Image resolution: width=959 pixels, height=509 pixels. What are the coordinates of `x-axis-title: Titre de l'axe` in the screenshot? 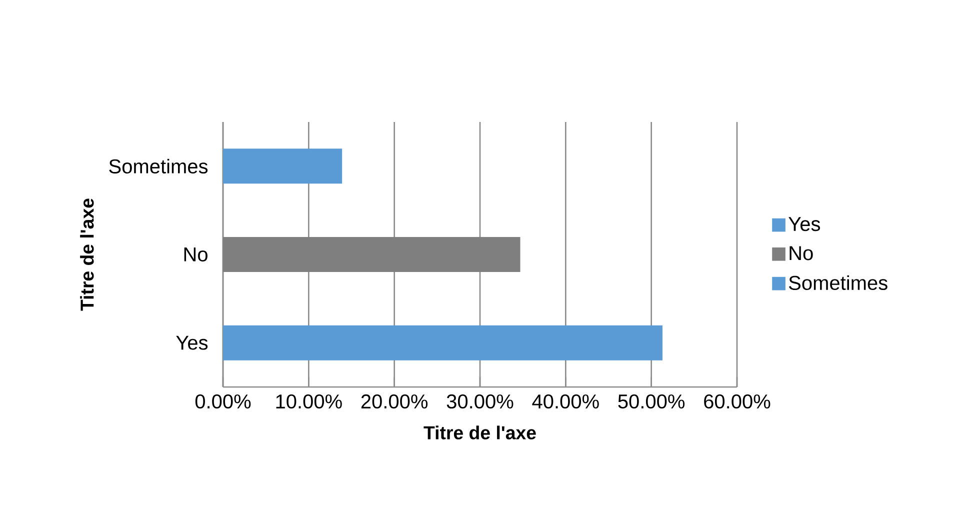 It's located at (480, 433).